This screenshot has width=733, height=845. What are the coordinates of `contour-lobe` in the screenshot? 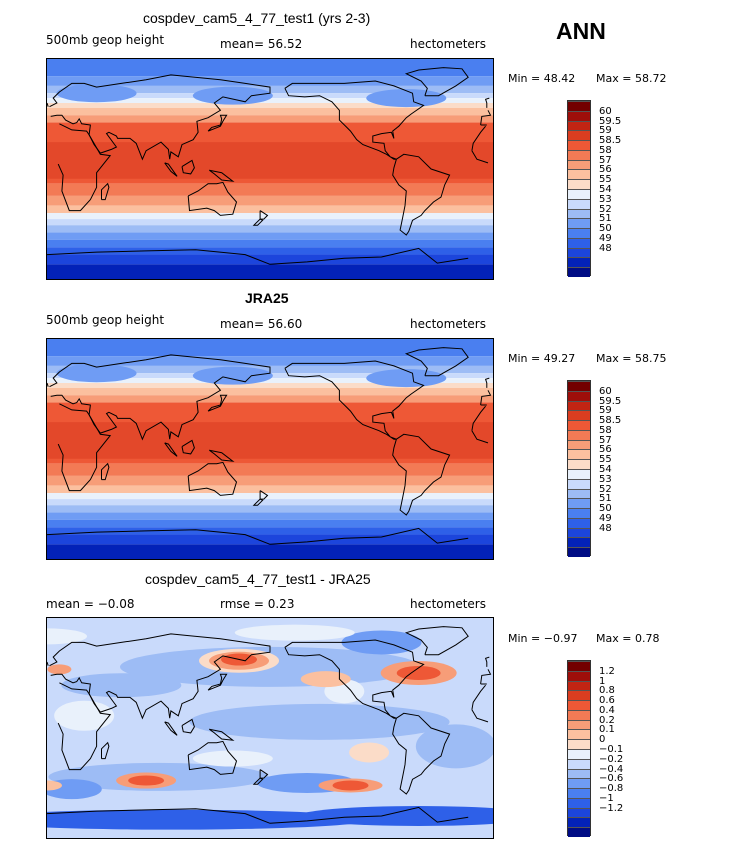 It's located at (406, 378).